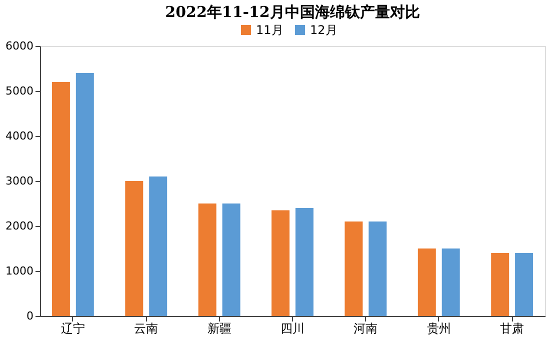 This screenshot has height=337, width=554. What do you see at coordinates (292, 329) in the screenshot?
I see `x-tick-label: 四川` at bounding box center [292, 329].